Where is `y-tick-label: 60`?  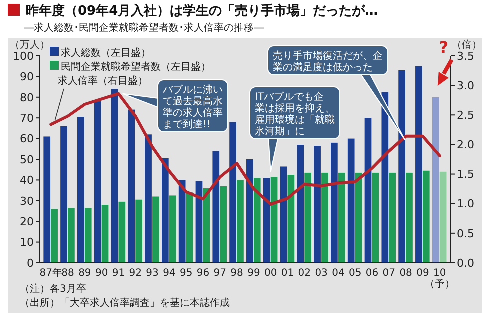 y-tick-label: 60 is located at coordinates (27, 139).